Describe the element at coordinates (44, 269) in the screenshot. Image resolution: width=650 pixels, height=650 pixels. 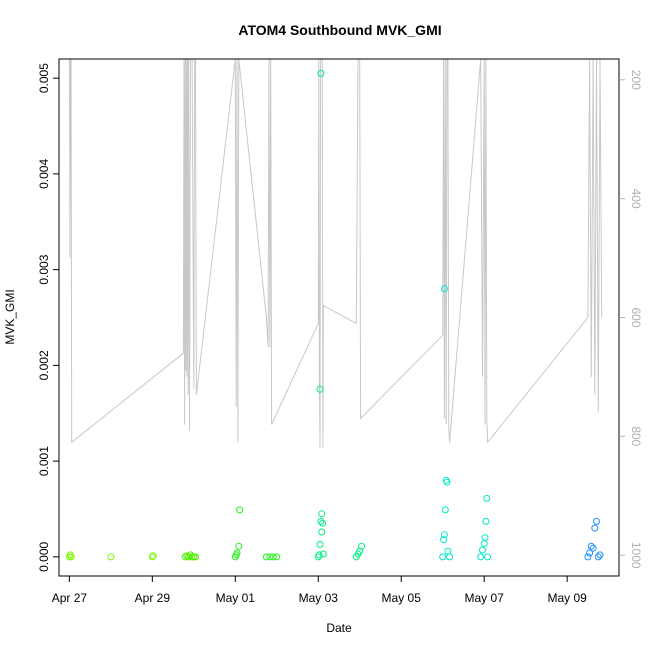
I see `y-tick-label: 0.003` at that location.